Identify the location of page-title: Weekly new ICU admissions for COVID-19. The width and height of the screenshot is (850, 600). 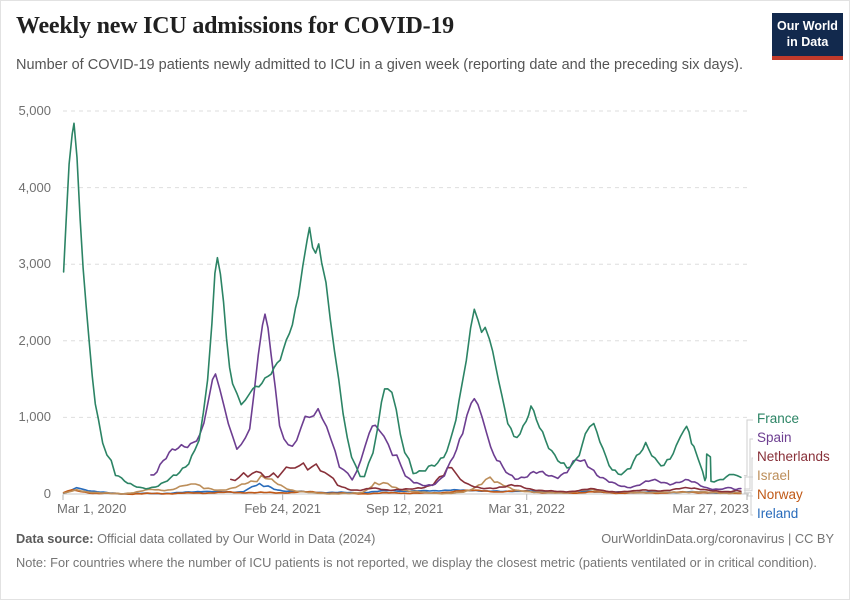
(235, 26).